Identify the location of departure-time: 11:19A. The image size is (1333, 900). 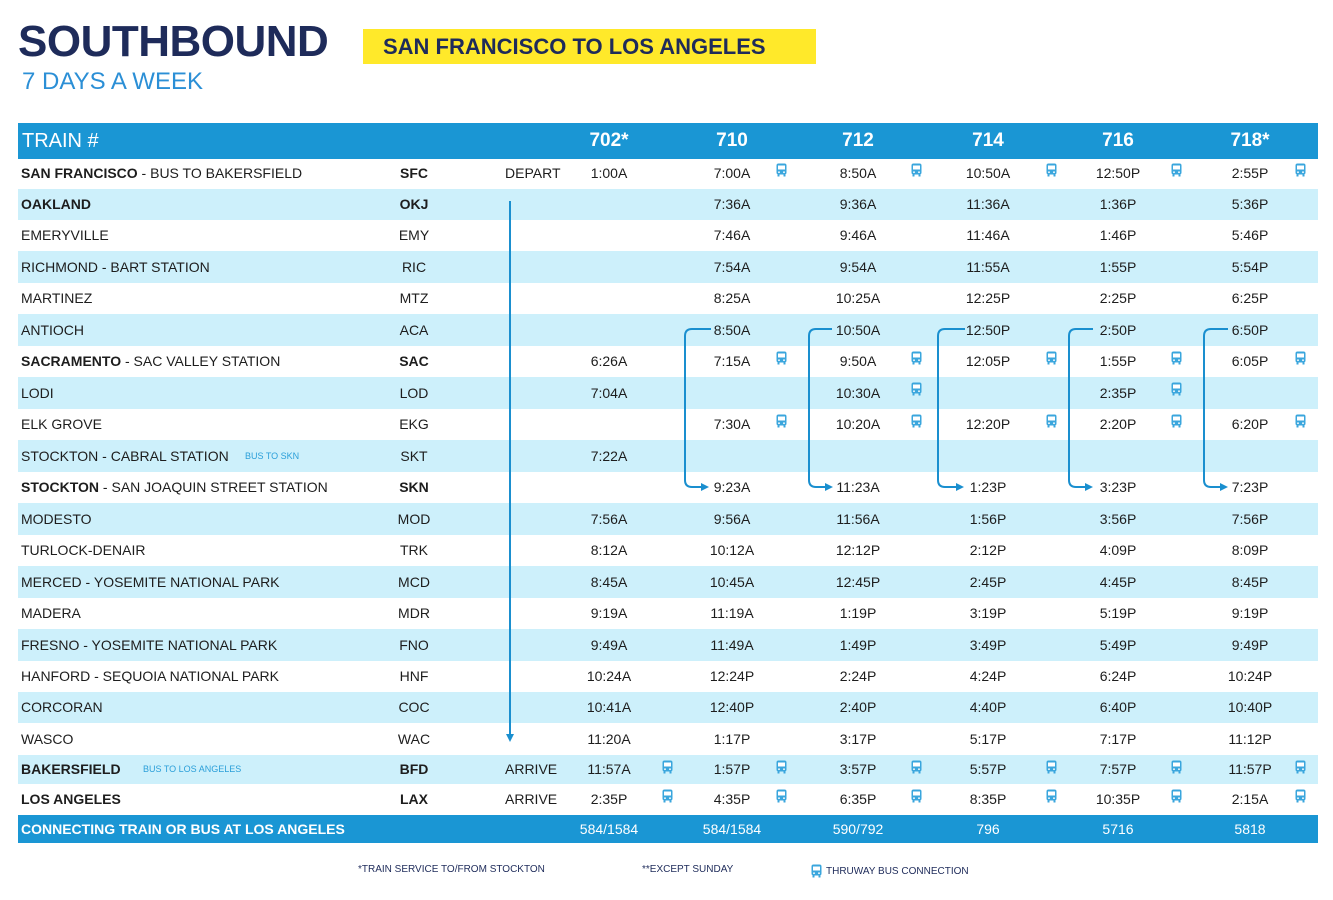
(732, 613).